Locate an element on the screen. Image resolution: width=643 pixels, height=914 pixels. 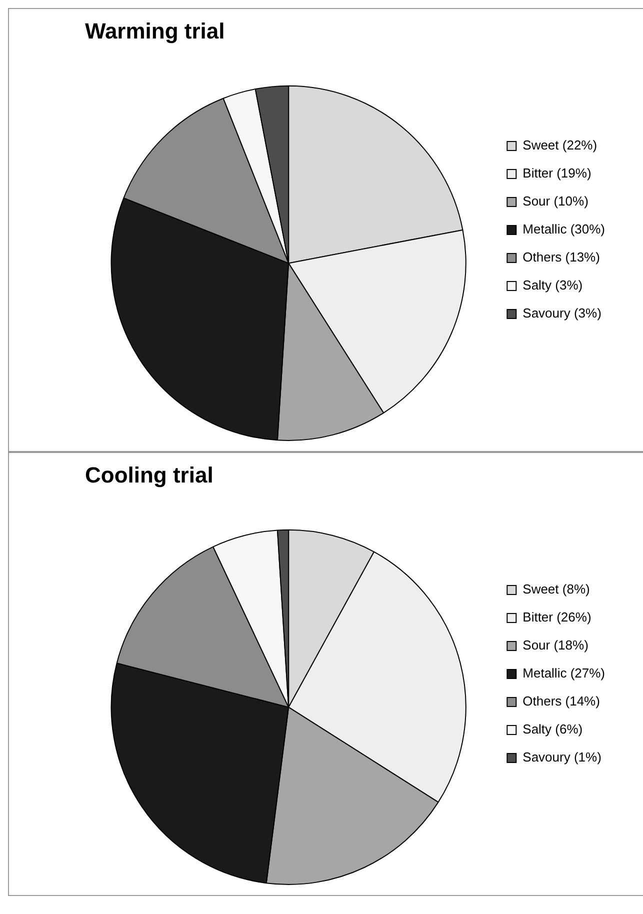
legend-label: Bitter (19%) is located at coordinates (557, 173).